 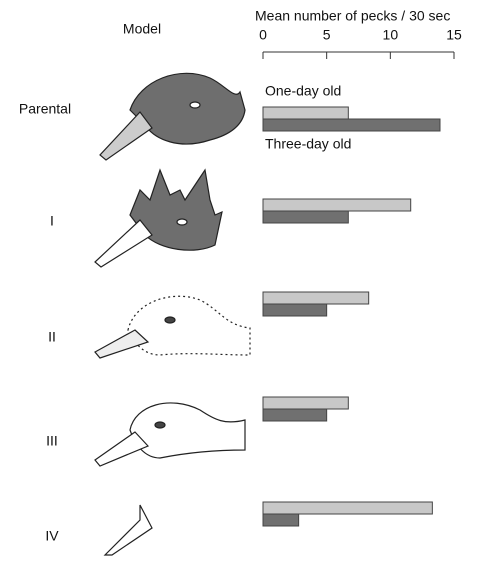 What do you see at coordinates (142, 29) in the screenshot?
I see `model-header: Model` at bounding box center [142, 29].